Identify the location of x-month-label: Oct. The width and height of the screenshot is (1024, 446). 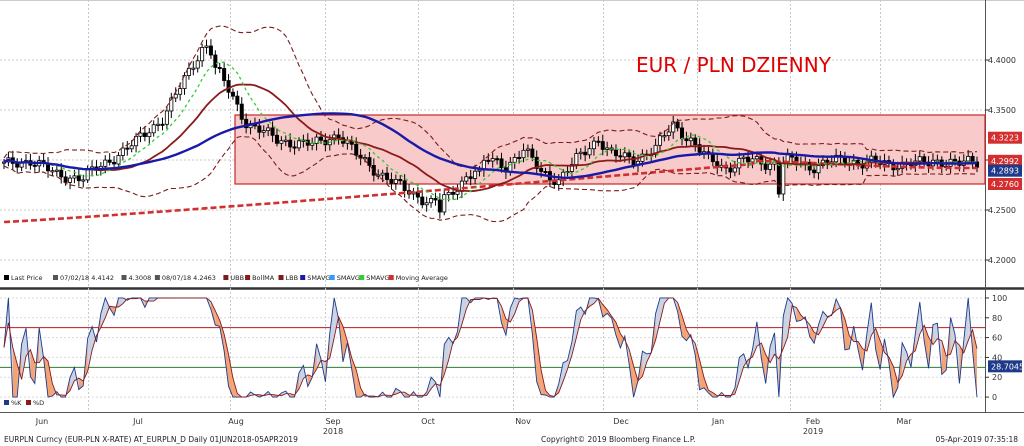
(428, 421).